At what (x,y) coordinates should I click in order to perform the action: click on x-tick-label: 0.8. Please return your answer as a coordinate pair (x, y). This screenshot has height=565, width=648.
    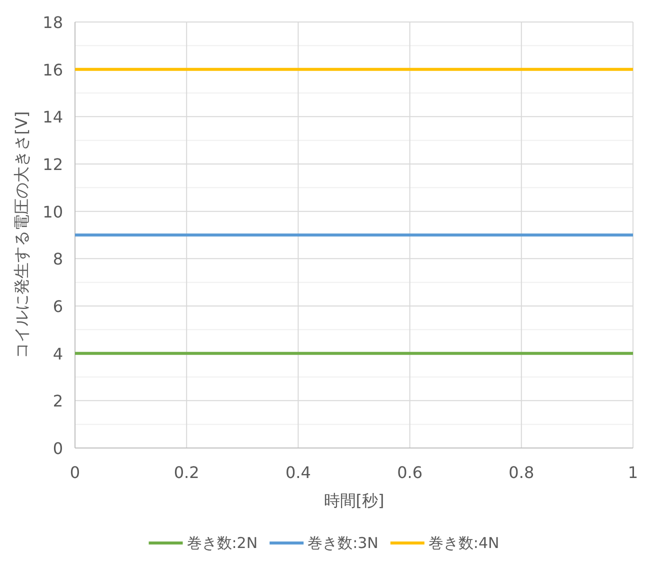
    Looking at the image, I should click on (521, 472).